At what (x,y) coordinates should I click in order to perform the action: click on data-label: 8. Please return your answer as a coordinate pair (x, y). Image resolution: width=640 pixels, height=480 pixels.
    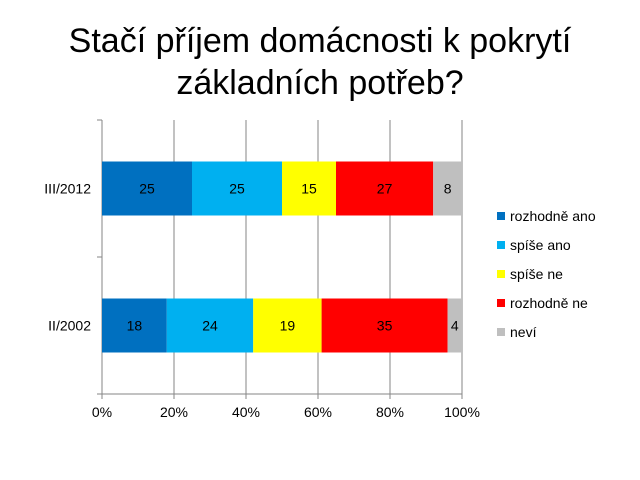
    Looking at the image, I should click on (448, 189).